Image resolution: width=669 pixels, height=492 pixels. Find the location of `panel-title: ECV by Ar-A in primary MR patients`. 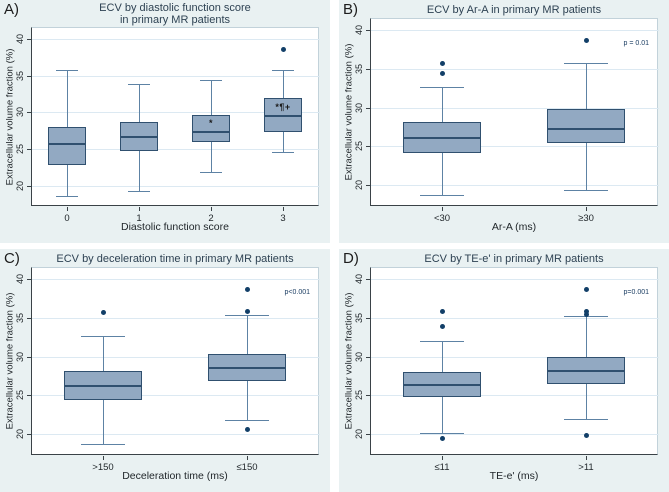

panel-title: ECV by Ar-A in primary MR patients is located at coordinates (514, 10).